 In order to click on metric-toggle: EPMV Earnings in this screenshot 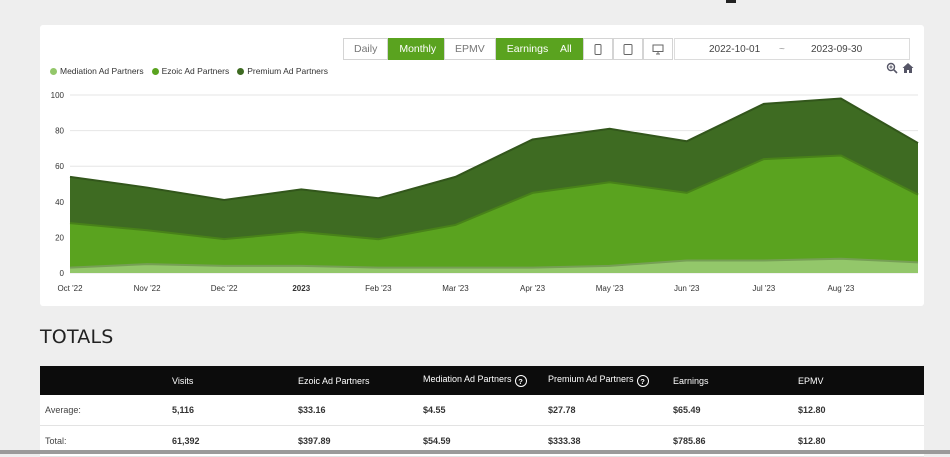, I will do `click(502, 49)`.